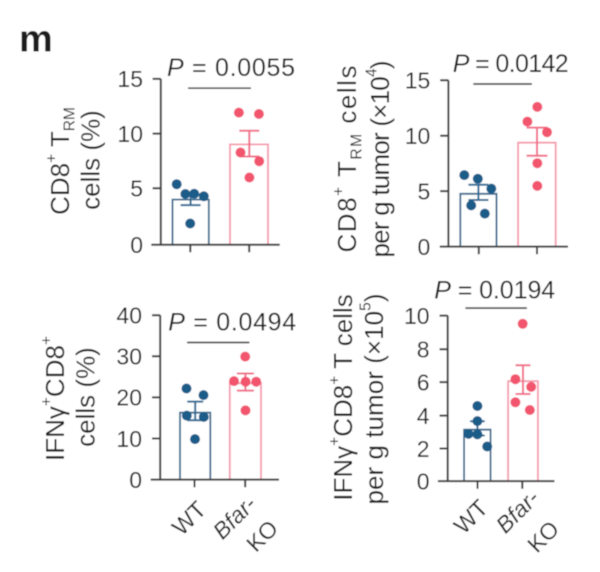 Image resolution: width=600 pixels, height=572 pixels. Describe the element at coordinates (423, 350) in the screenshot. I see `svg-text: 8` at that location.